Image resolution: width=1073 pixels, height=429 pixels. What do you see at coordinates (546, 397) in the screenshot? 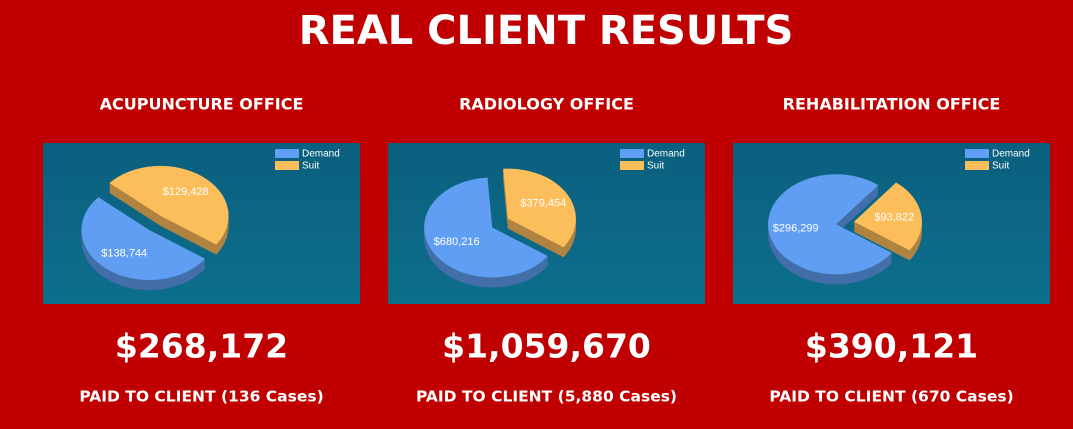
I see `paid-caption: PAID TO CLIENT (5,880 Cases)` at bounding box center [546, 397].